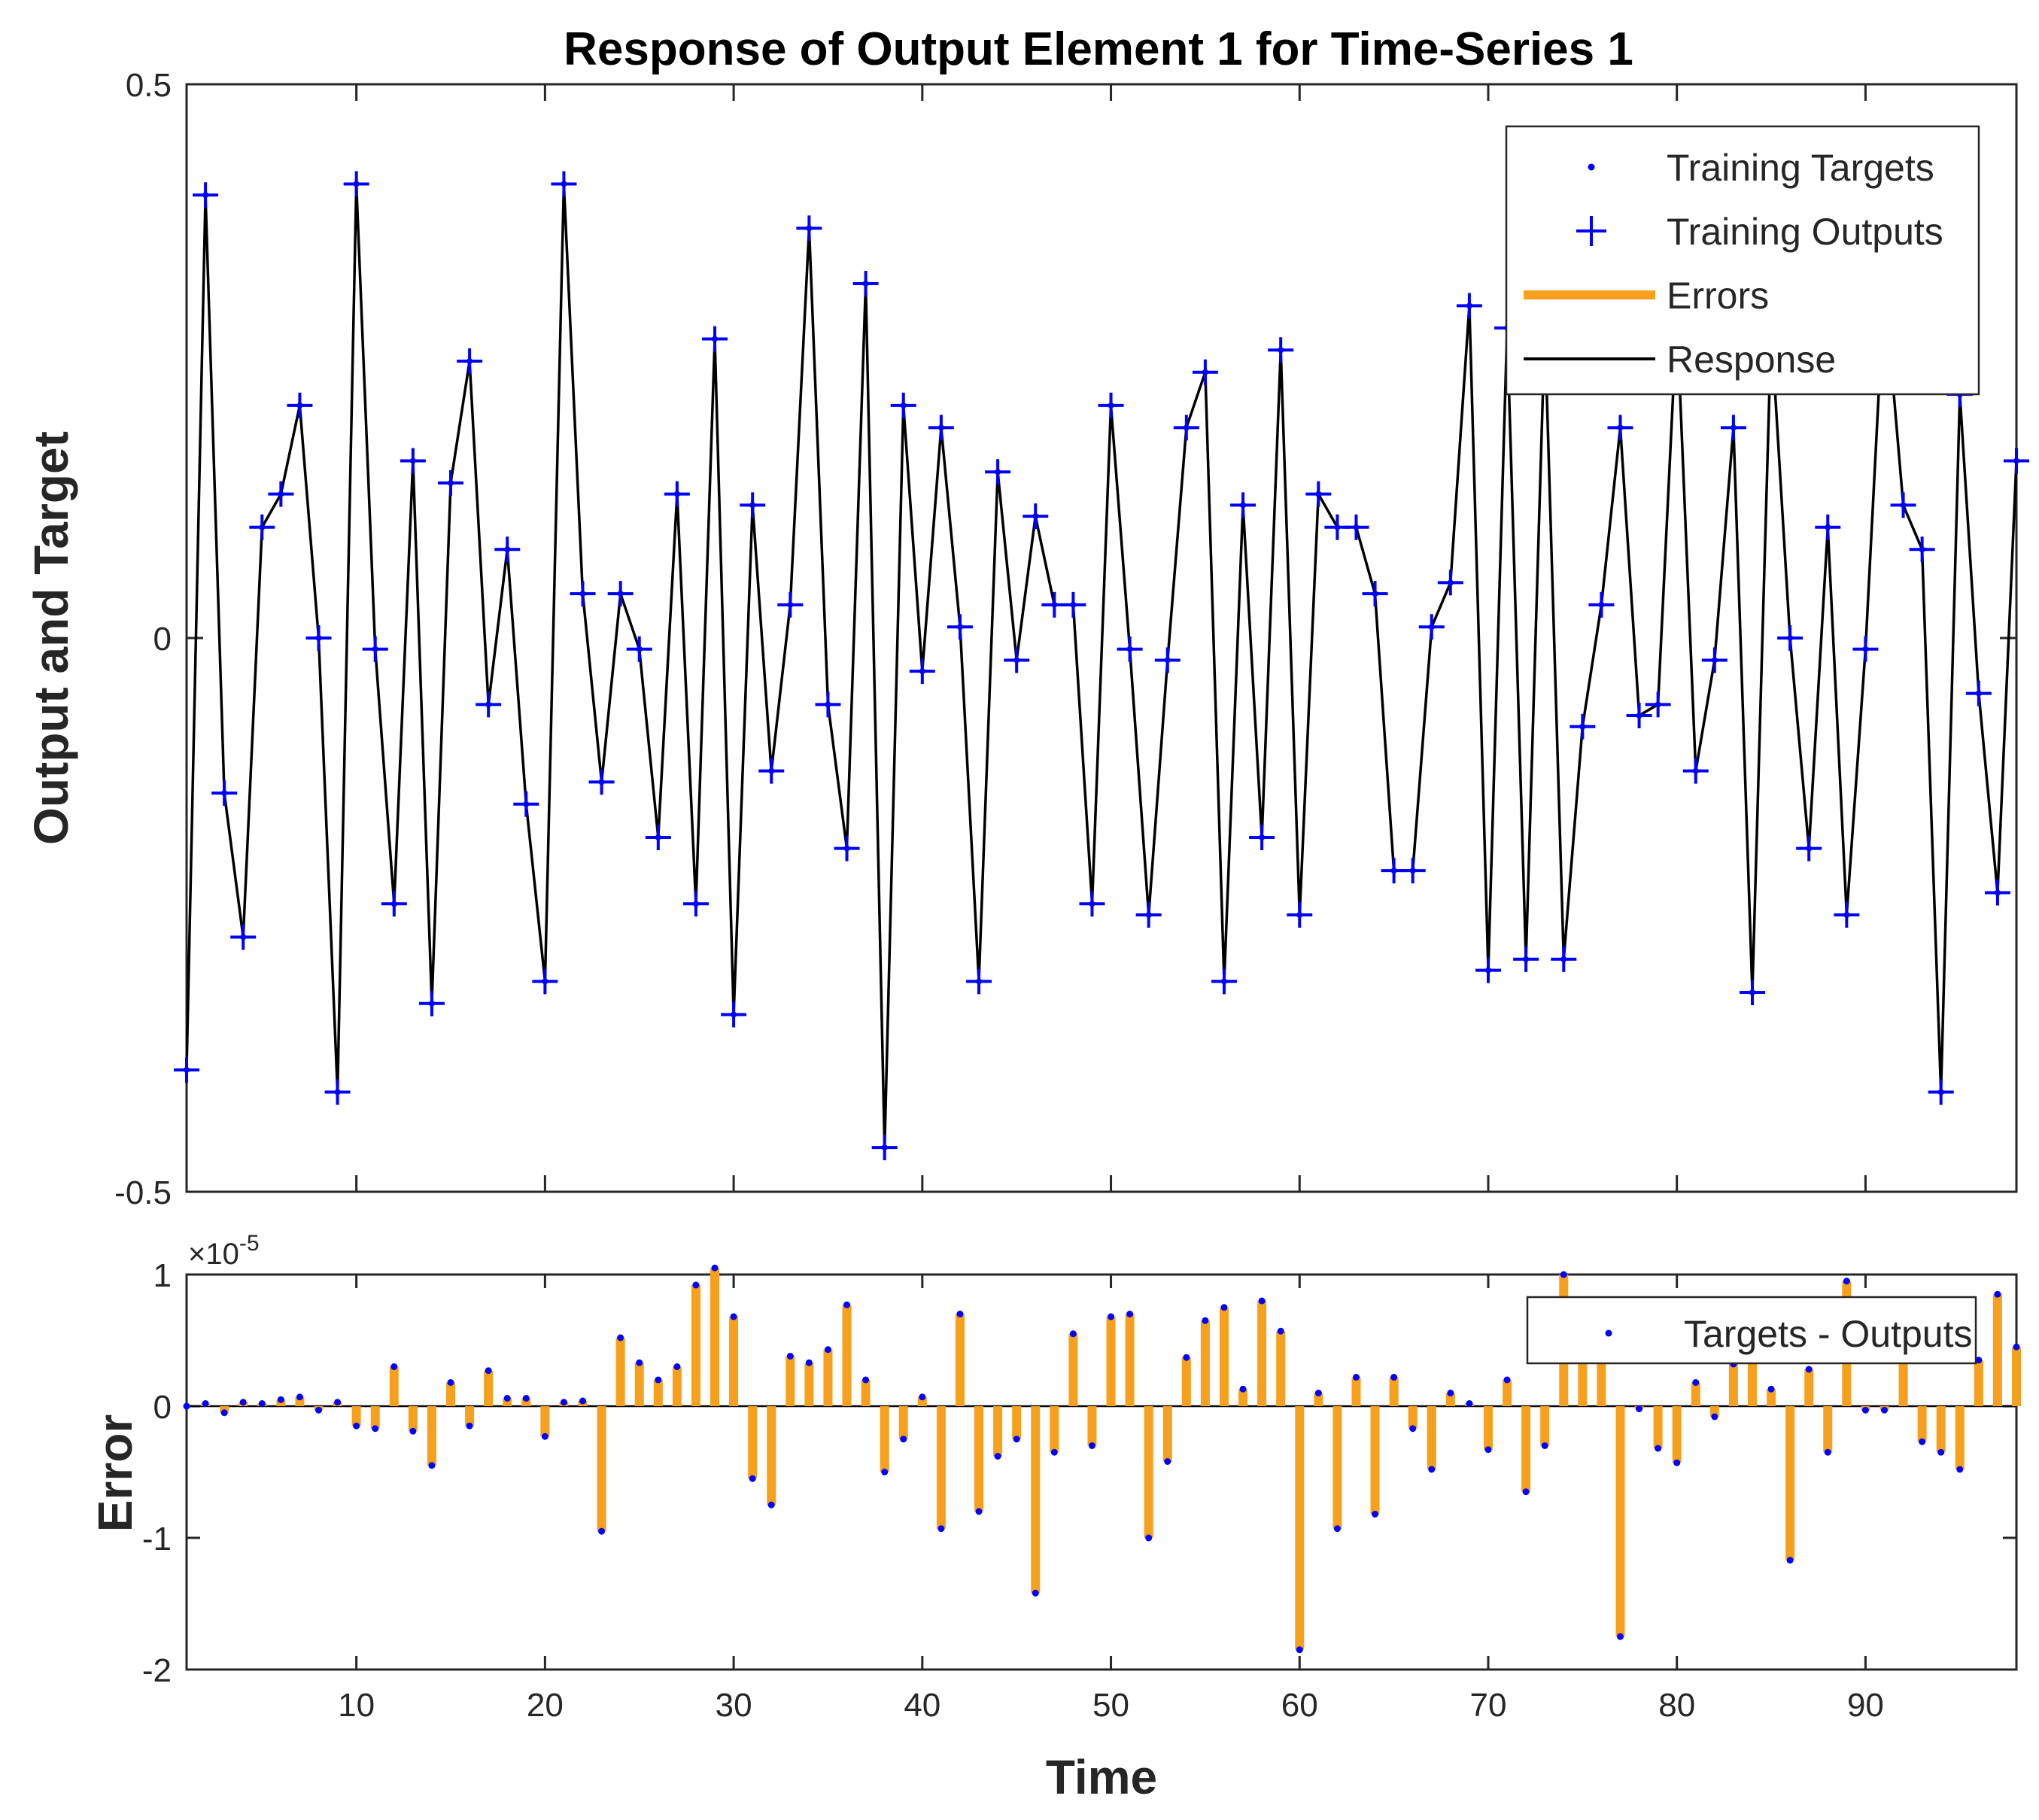 The width and height of the screenshot is (2039, 1820). What do you see at coordinates (162, 1407) in the screenshot?
I see `error-y-tick-label: 0` at bounding box center [162, 1407].